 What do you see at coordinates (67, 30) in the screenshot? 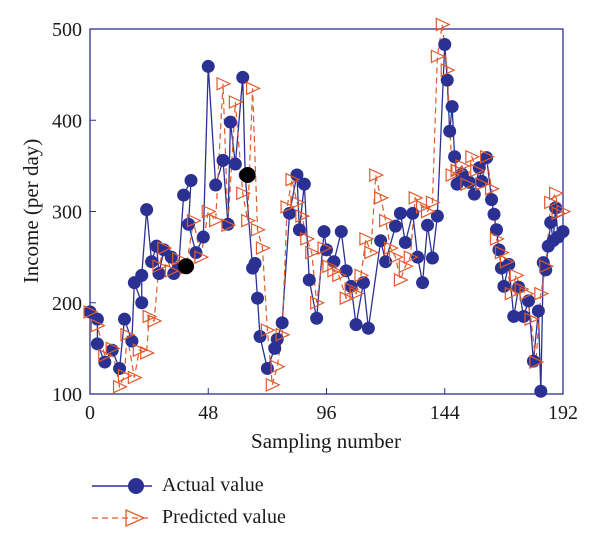
I see `y-tick-label: 500` at bounding box center [67, 30].